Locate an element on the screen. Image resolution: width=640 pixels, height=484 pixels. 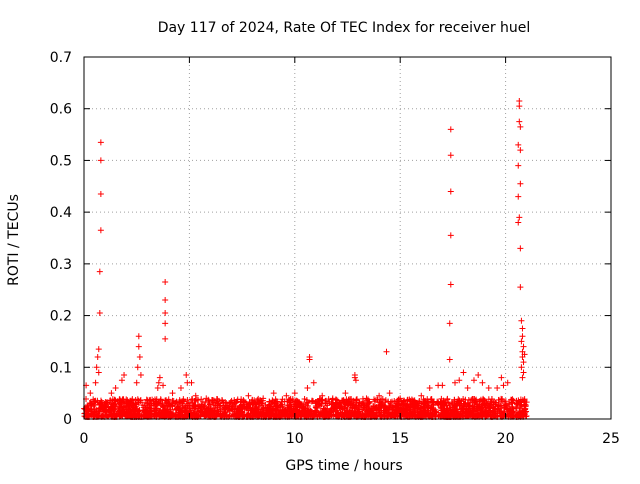
y-tick-label: 0.7 is located at coordinates (61, 58).